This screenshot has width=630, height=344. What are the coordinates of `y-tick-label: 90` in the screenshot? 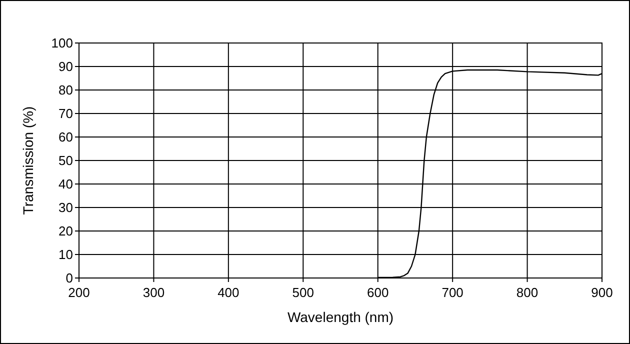 It's located at (65, 66).